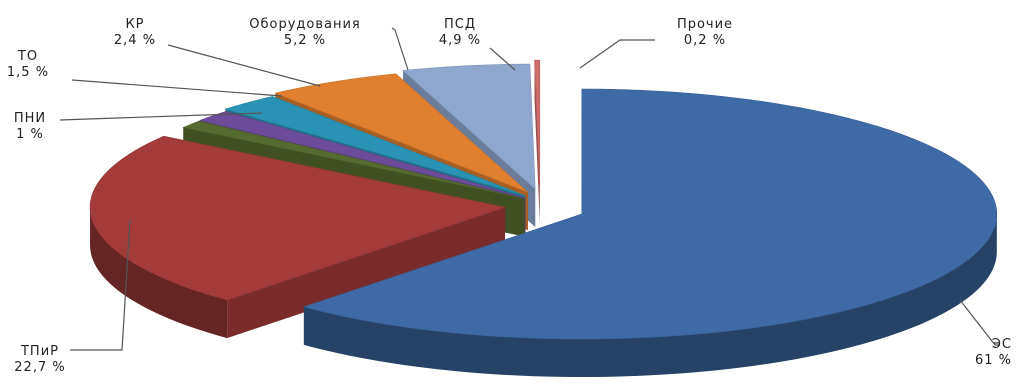  Describe the element at coordinates (469, 126) in the screenshot. I see `slice-ПСД` at that location.